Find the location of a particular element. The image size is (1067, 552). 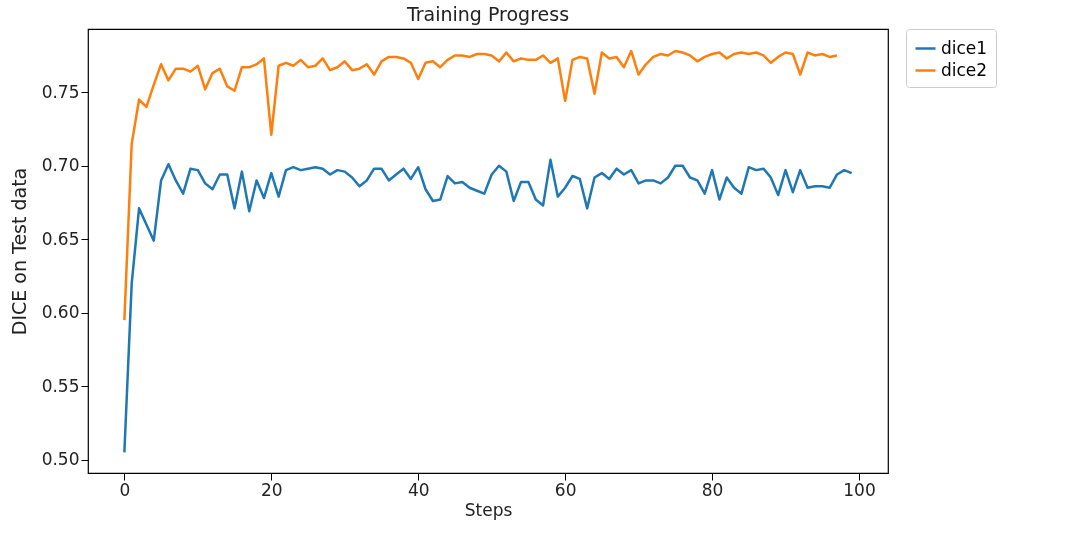

y-tick-label: 0.70 is located at coordinates (60, 165).